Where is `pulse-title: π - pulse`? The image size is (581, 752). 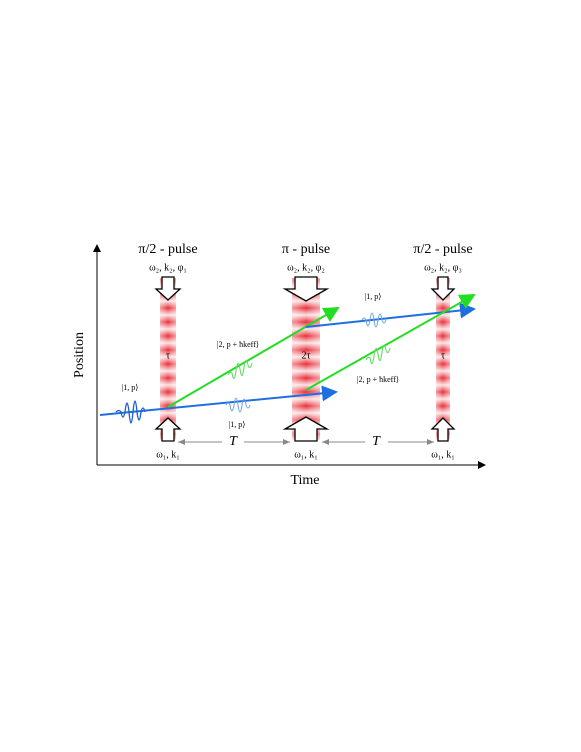
pulse-title: π - pulse is located at coordinates (306, 249).